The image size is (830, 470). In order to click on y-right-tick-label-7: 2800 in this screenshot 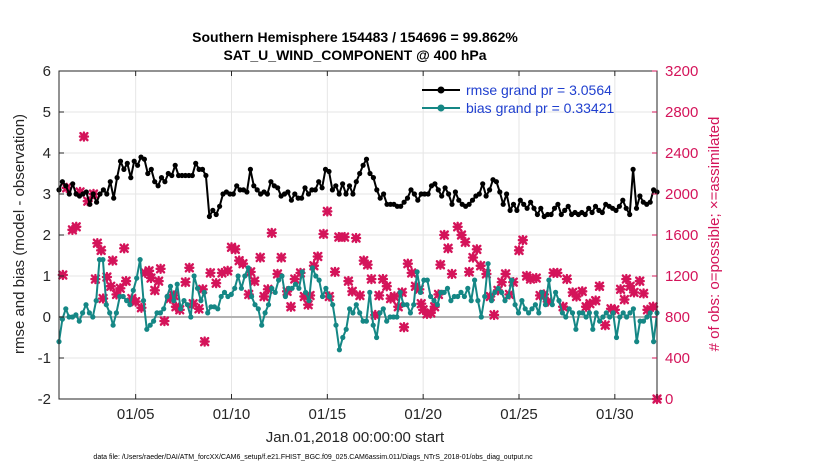, I will do `click(681, 112)`.